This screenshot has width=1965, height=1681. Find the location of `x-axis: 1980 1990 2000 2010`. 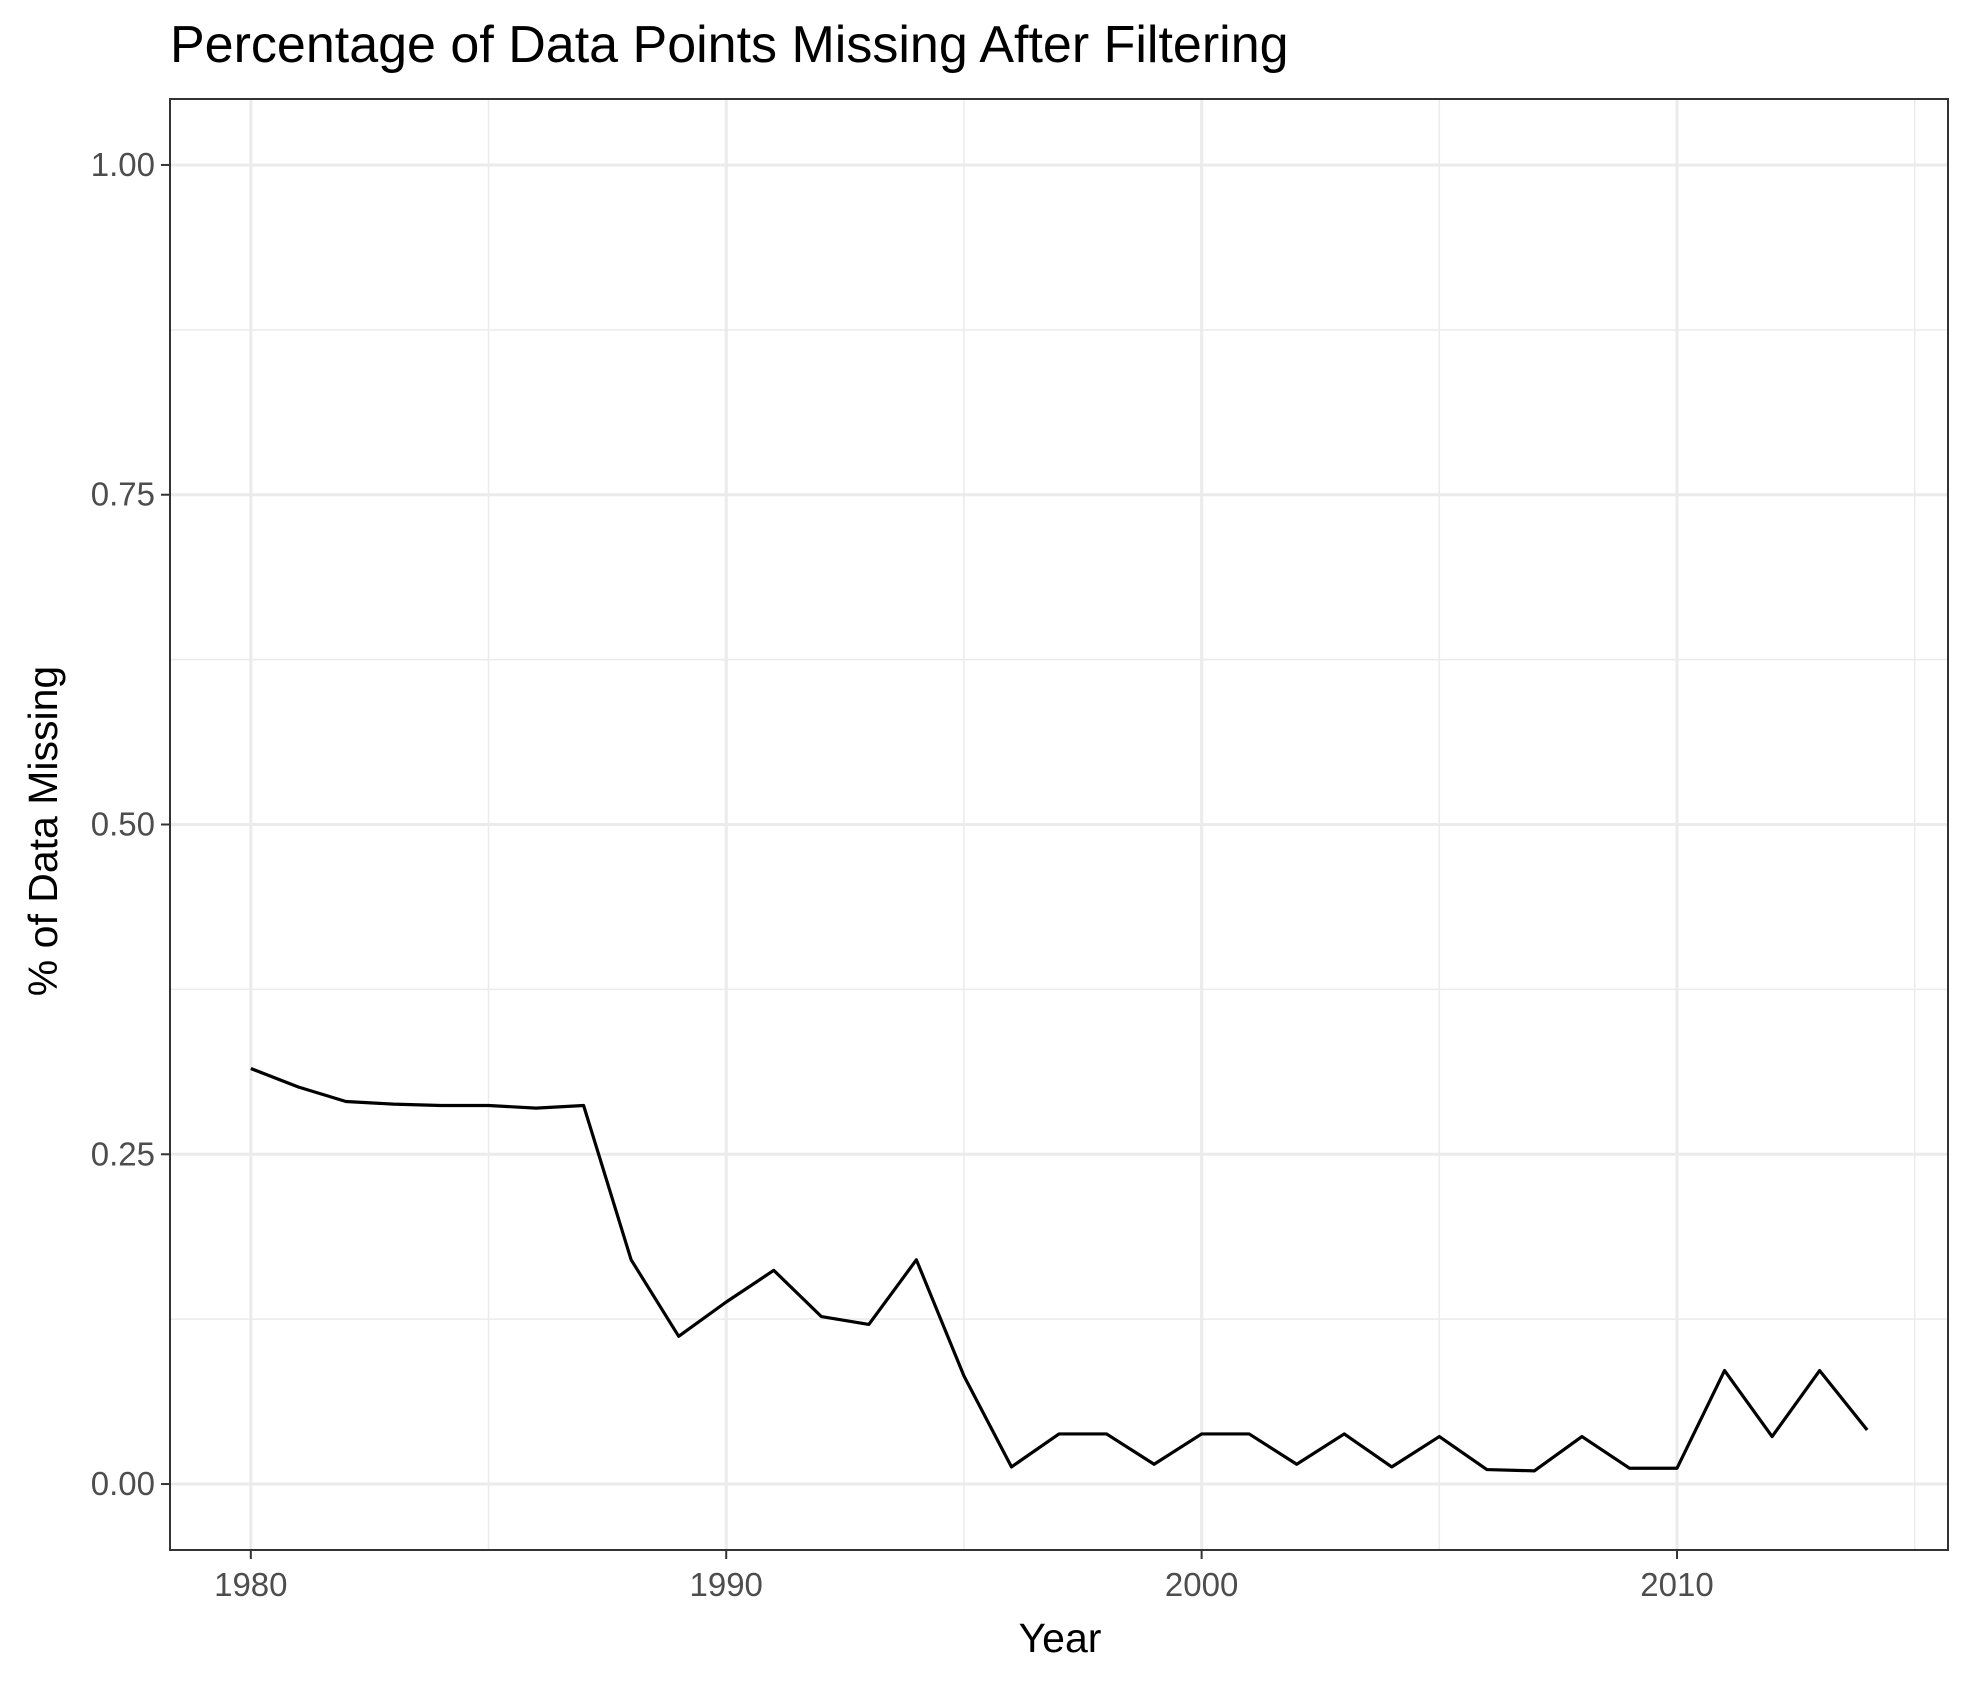

x-axis: 1980 1990 2000 2010 is located at coordinates (964, 1576).